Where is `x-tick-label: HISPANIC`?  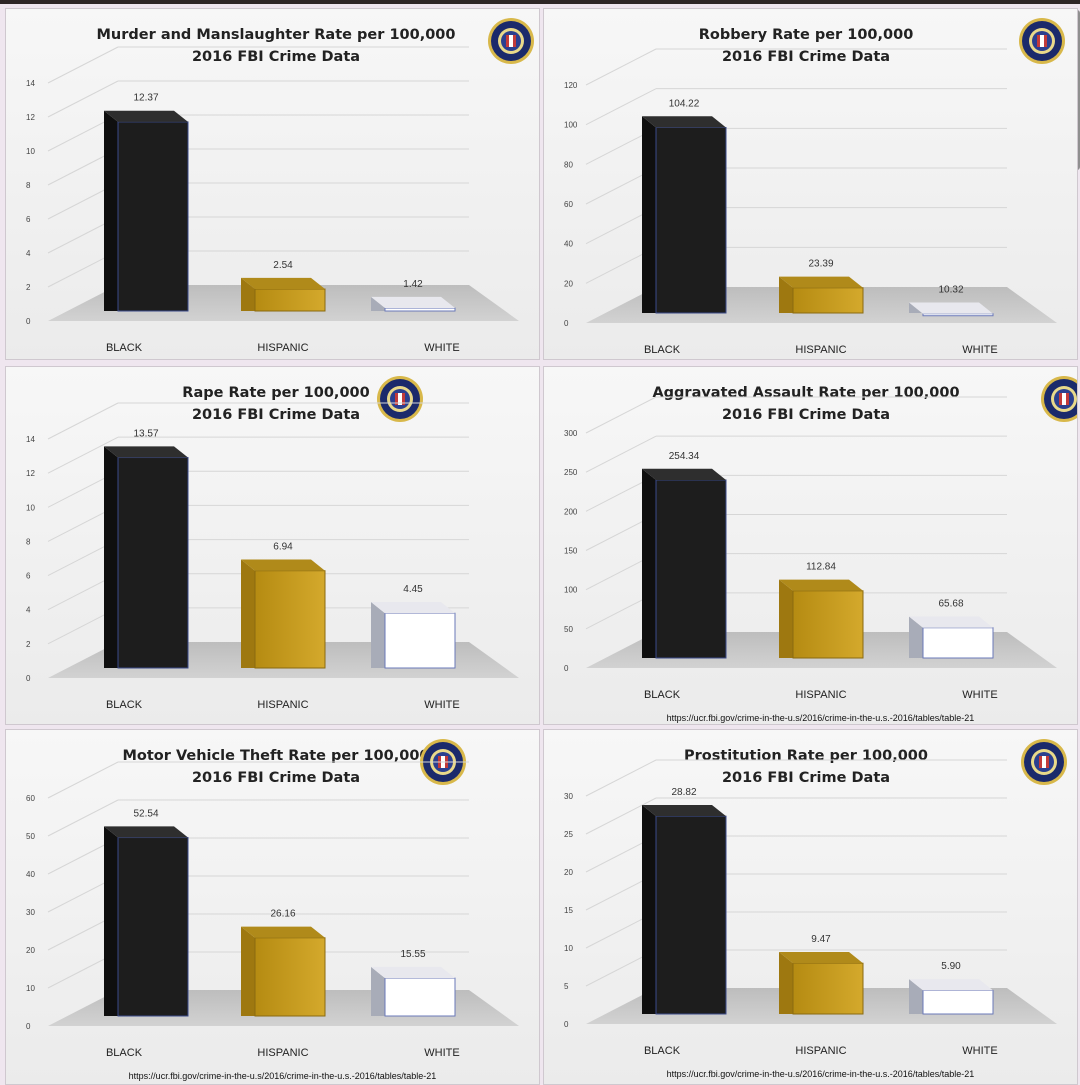 x-tick-label: HISPANIC is located at coordinates (282, 705).